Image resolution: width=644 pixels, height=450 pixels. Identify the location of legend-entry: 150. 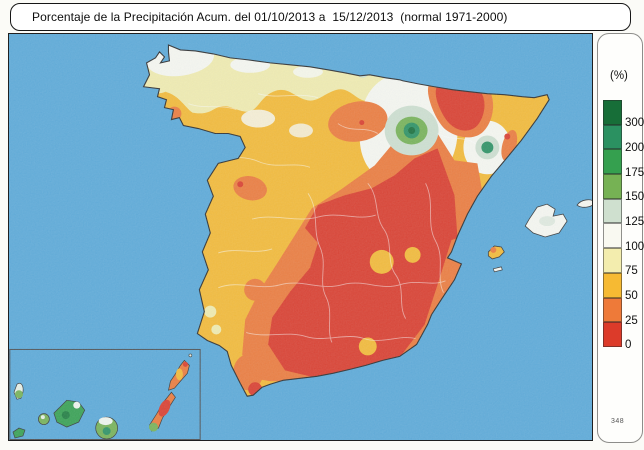
(623, 188).